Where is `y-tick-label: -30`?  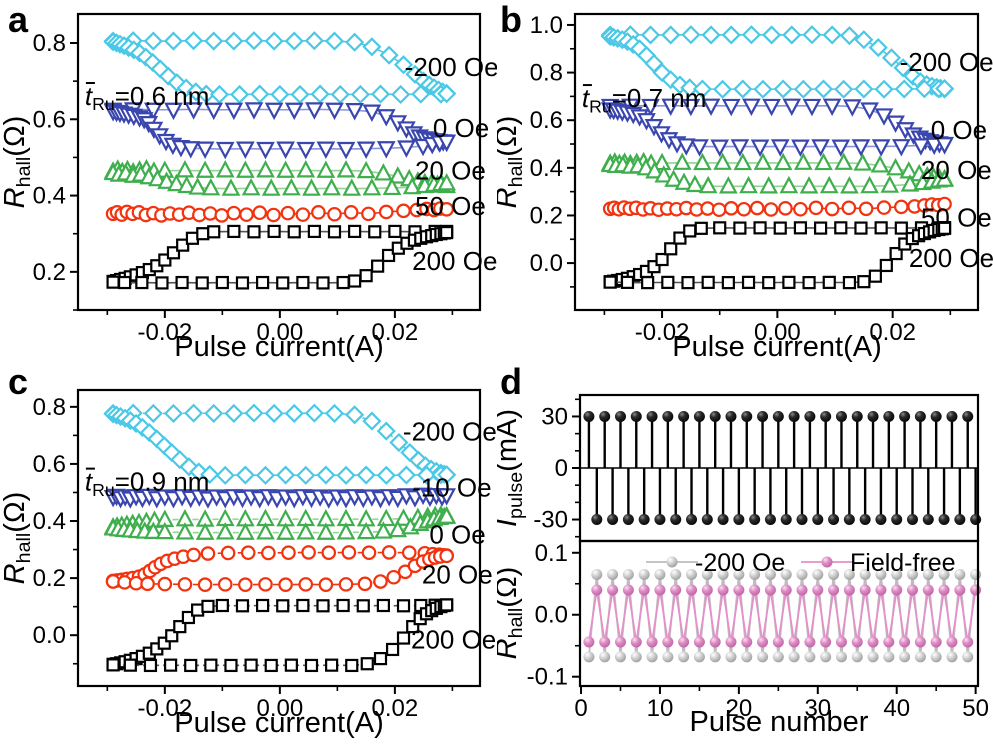 y-tick-label: -30 is located at coordinates (550, 520).